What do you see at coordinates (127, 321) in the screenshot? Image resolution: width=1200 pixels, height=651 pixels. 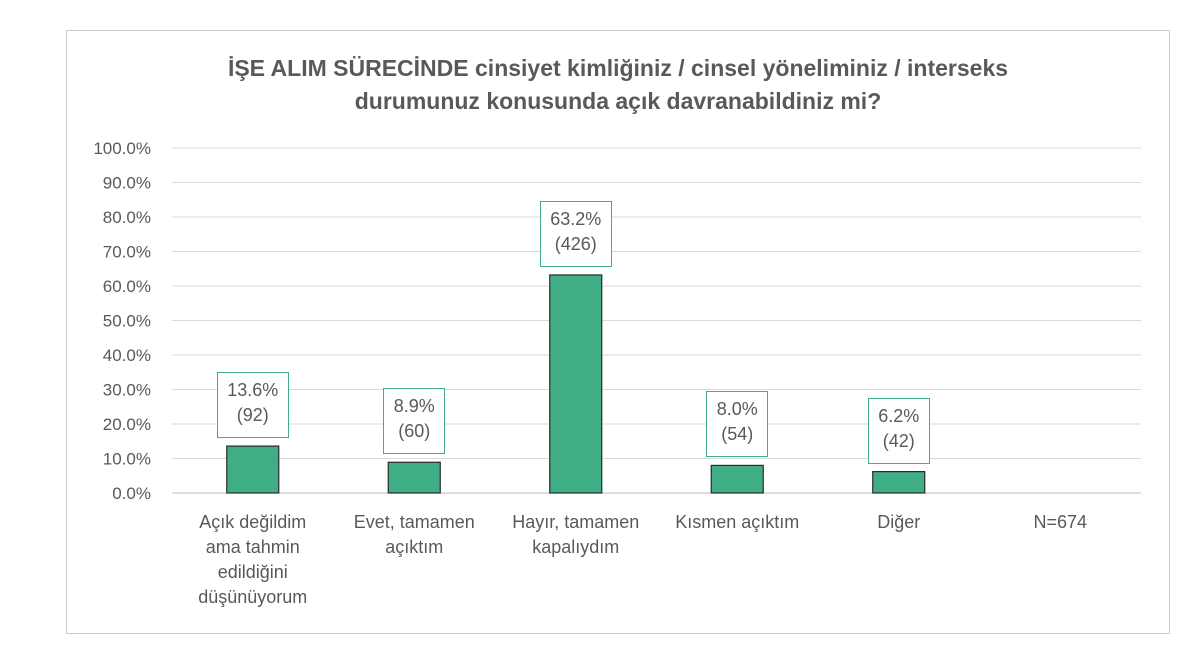 I see `y-tick-label: 50.0%` at bounding box center [127, 321].